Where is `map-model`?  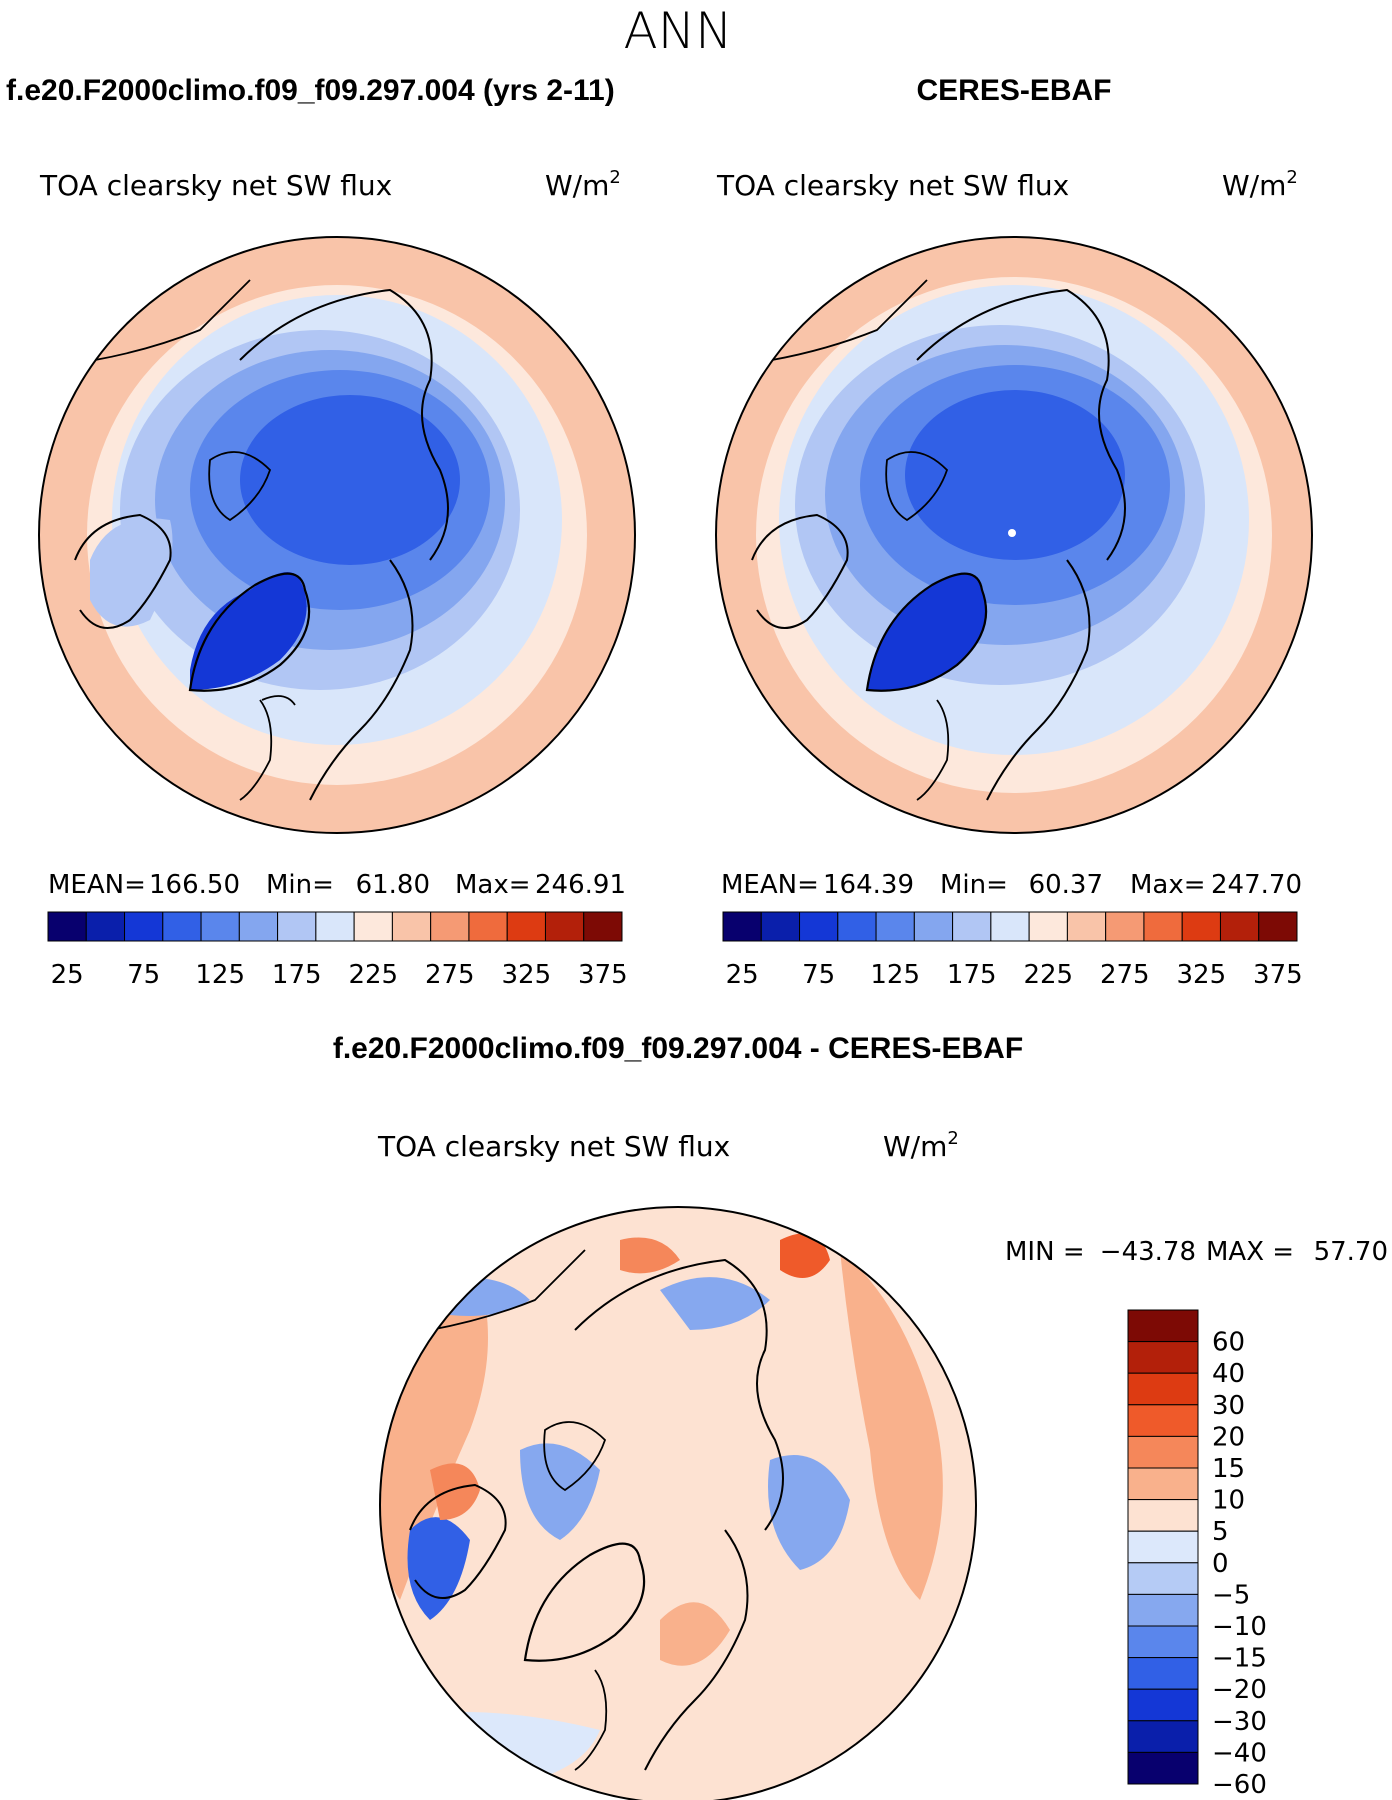
map-model is located at coordinates (337, 535).